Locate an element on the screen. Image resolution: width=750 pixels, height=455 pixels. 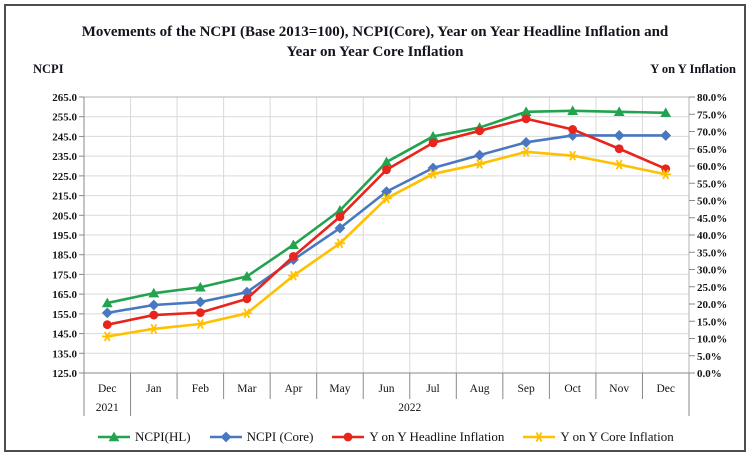
right-axis-tick-label: 35.0% is located at coordinates (712, 253).